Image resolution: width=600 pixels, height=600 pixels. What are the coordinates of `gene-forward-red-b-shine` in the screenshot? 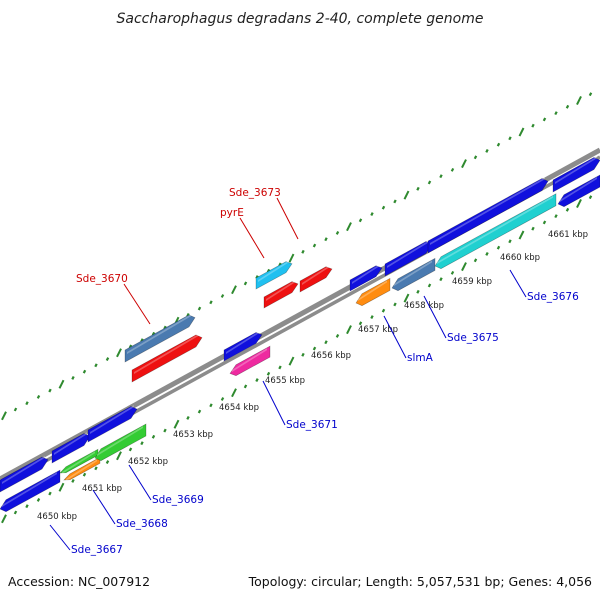 It's located at (280, 290).